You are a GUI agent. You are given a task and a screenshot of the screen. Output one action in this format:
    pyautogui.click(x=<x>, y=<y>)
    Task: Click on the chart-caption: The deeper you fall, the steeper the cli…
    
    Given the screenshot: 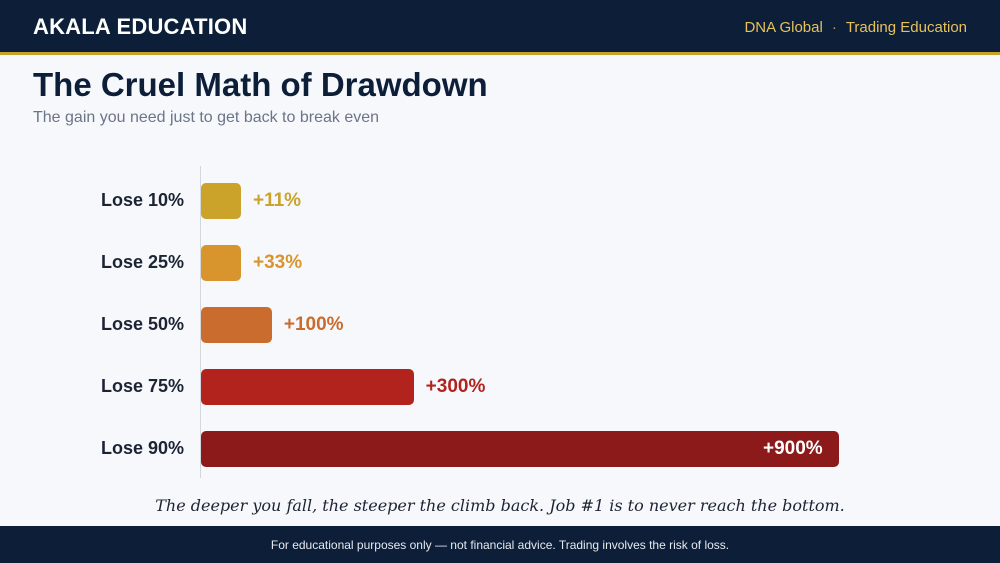 What is the action you would take?
    pyautogui.click(x=500, y=505)
    